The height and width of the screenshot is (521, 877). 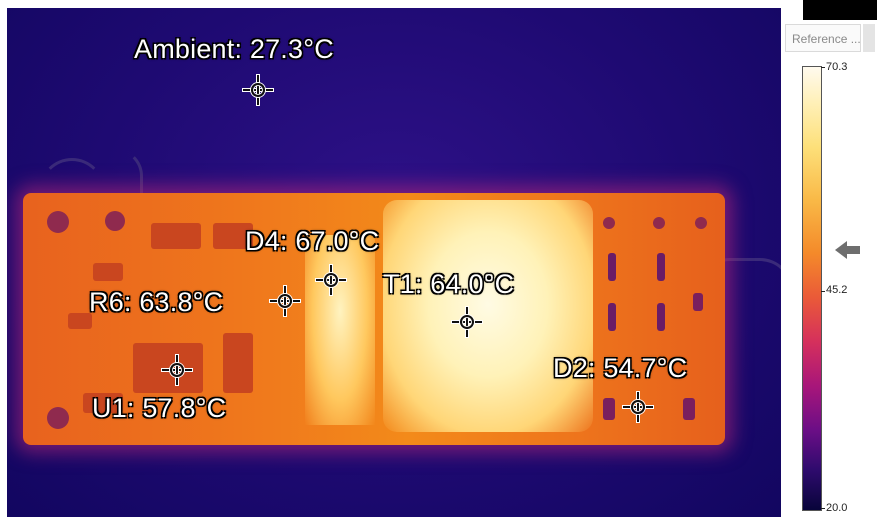 What do you see at coordinates (837, 290) in the screenshot?
I see `scale-mid-label: 45.2` at bounding box center [837, 290].